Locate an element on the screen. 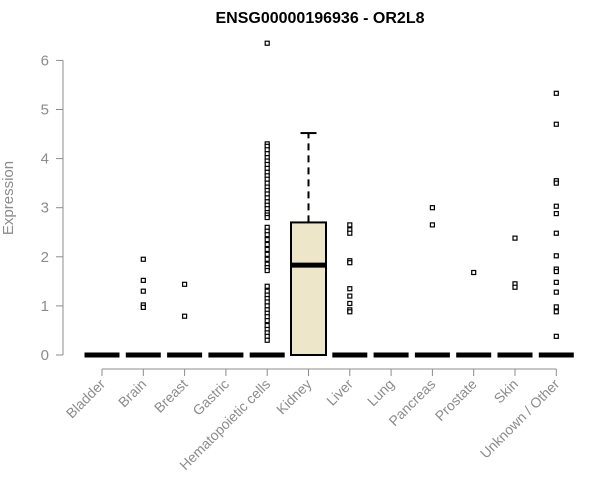 The image size is (600, 500). y-tick-label: 4 is located at coordinates (45, 159).